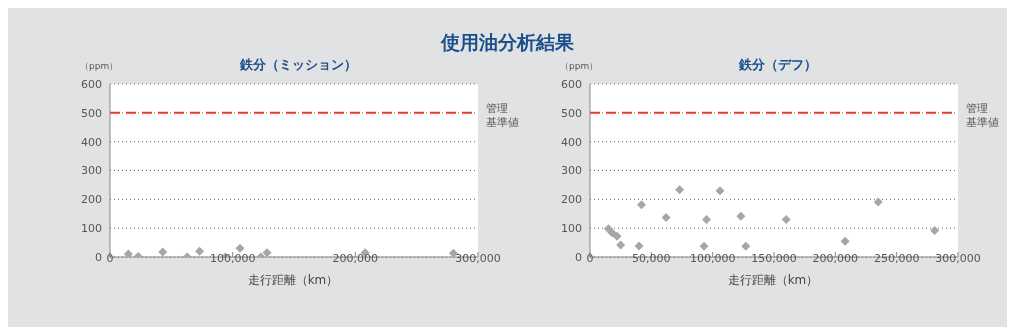 The height and width of the screenshot is (335, 1015). I want to click on chart-title: 鉄分（ミッション）, so click(298, 64).